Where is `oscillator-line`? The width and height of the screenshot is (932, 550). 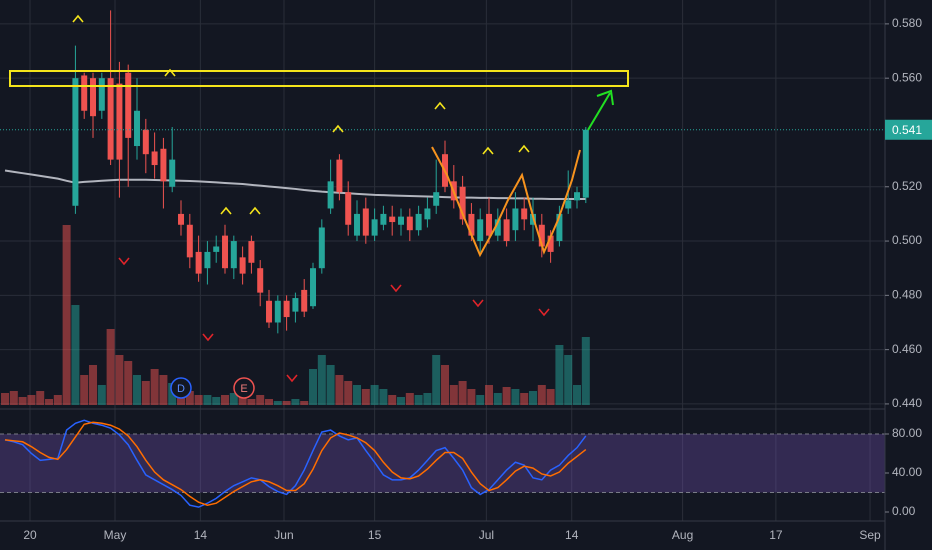 oscillator-line is located at coordinates (295, 463).